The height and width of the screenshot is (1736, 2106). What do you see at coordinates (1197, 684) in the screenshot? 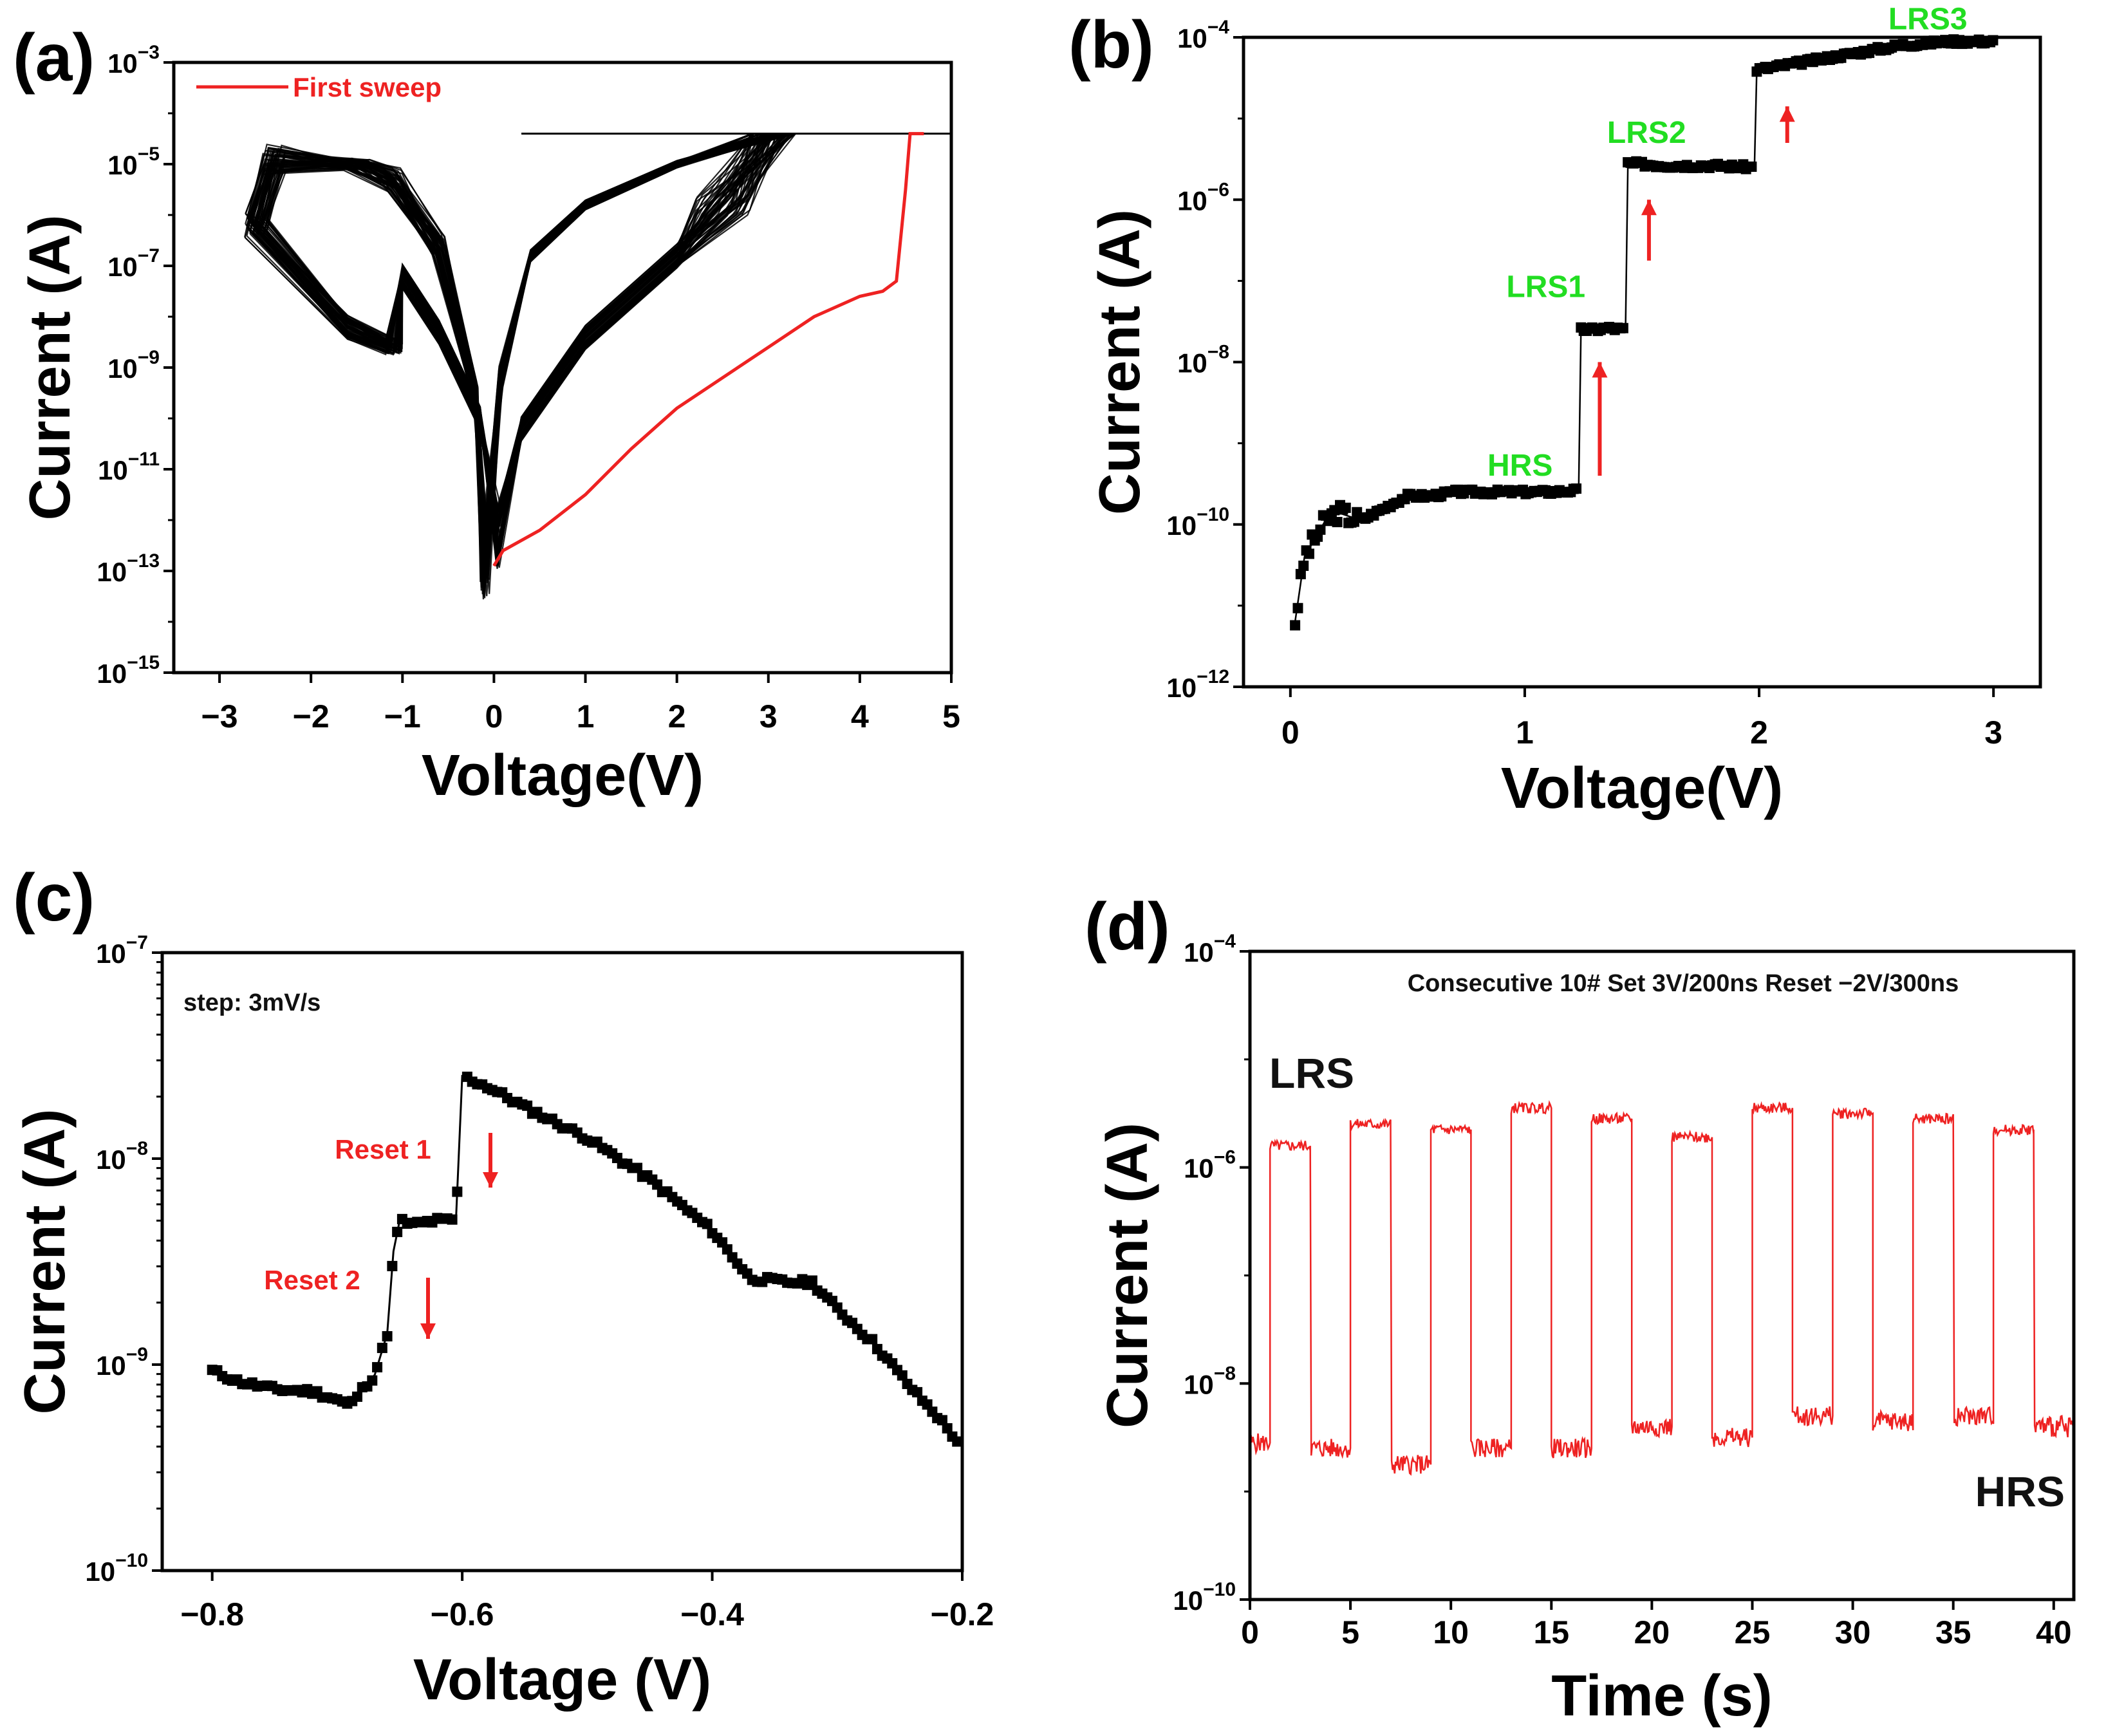
I see `y-tick-label: 10⁻¹²` at bounding box center [1197, 684].